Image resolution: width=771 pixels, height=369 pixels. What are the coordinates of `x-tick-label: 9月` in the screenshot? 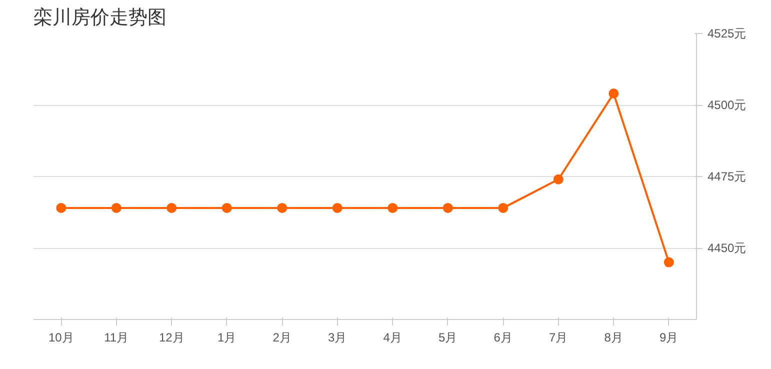 It's located at (669, 337).